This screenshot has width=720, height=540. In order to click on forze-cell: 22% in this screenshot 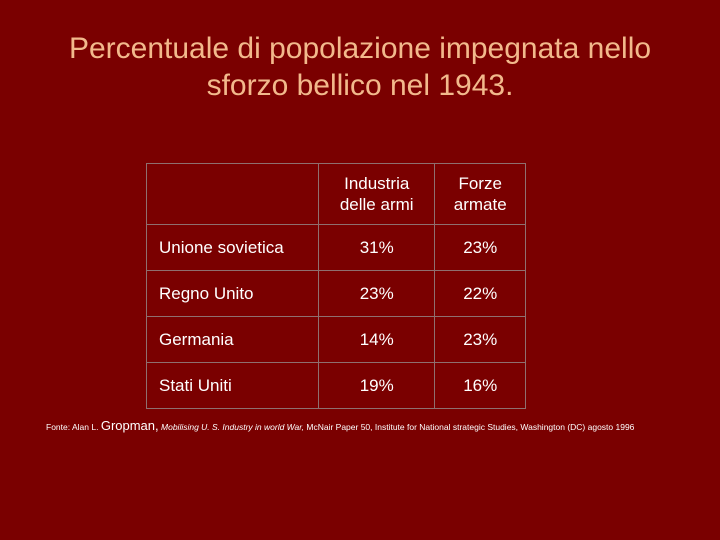, I will do `click(480, 293)`.